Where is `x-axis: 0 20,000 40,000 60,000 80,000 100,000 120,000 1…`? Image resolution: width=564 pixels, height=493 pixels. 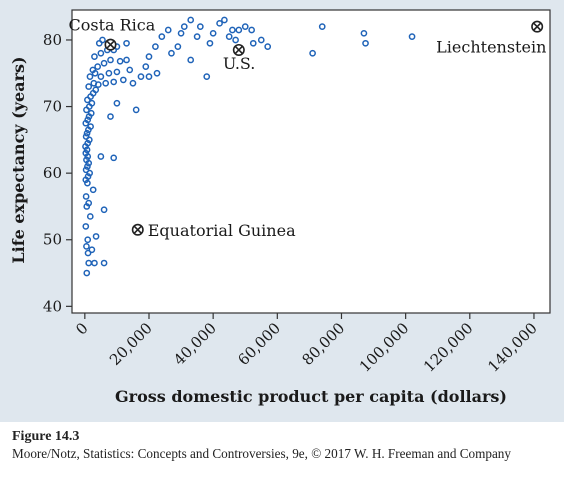 x-axis: 0 20,000 40,000 60,000 80,000 100,000 120,000 1… is located at coordinates (306, 344).